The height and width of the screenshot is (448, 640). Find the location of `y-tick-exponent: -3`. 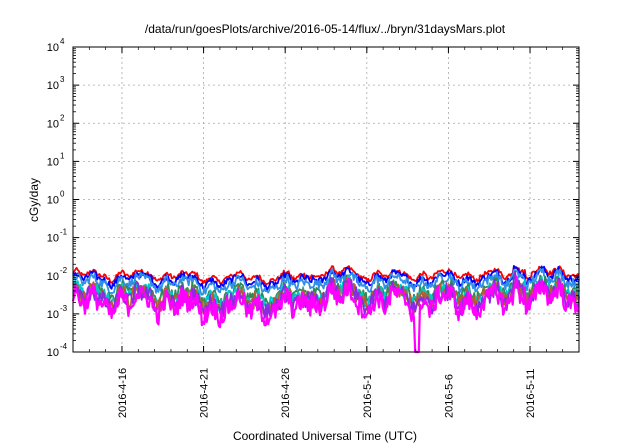

y-tick-exponent: -3 is located at coordinates (64, 308).